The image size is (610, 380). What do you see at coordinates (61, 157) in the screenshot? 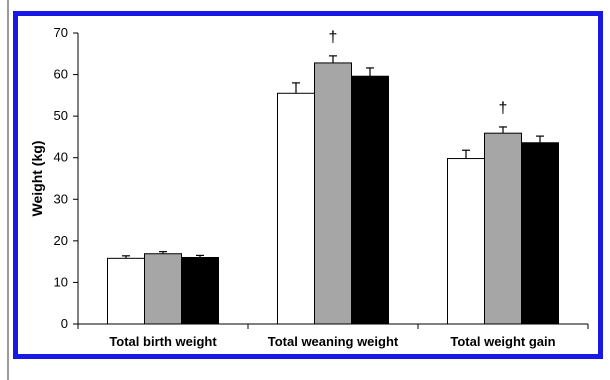
I see `y-tick-label: 40` at bounding box center [61, 157].